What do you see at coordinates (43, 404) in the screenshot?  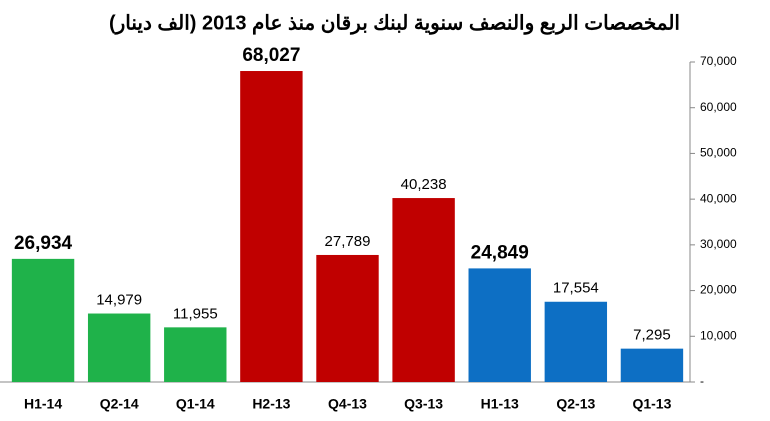 I see `x-tick-label: H1-14` at bounding box center [43, 404].